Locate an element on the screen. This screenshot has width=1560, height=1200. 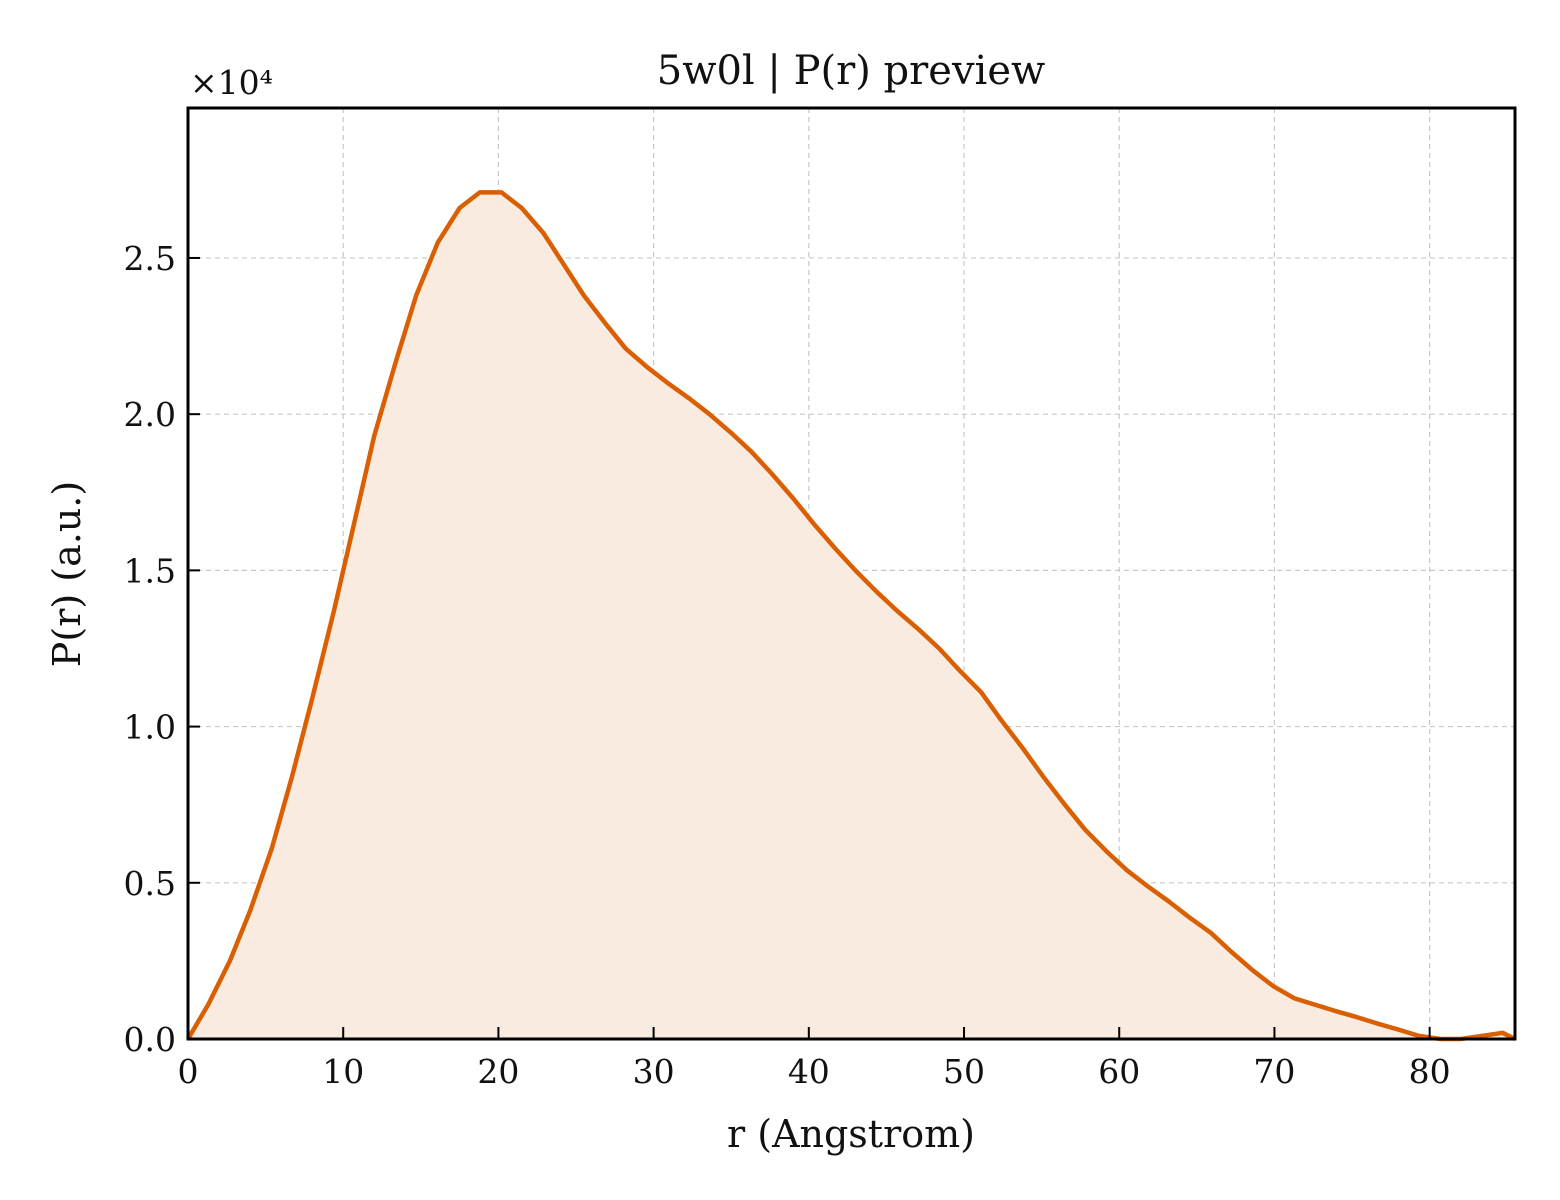
x-tick-label: 40 is located at coordinates (809, 1071).